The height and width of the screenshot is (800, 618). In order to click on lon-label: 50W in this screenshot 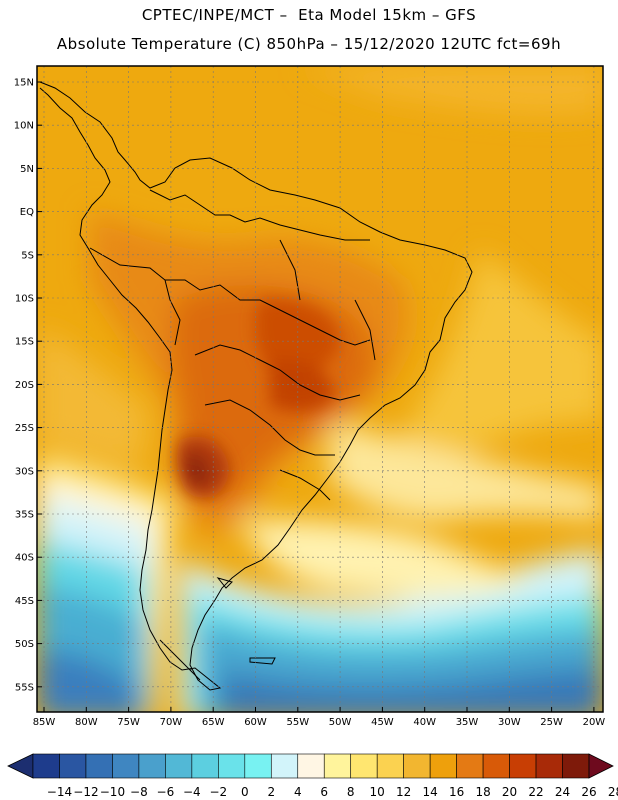, I will do `click(340, 722)`.